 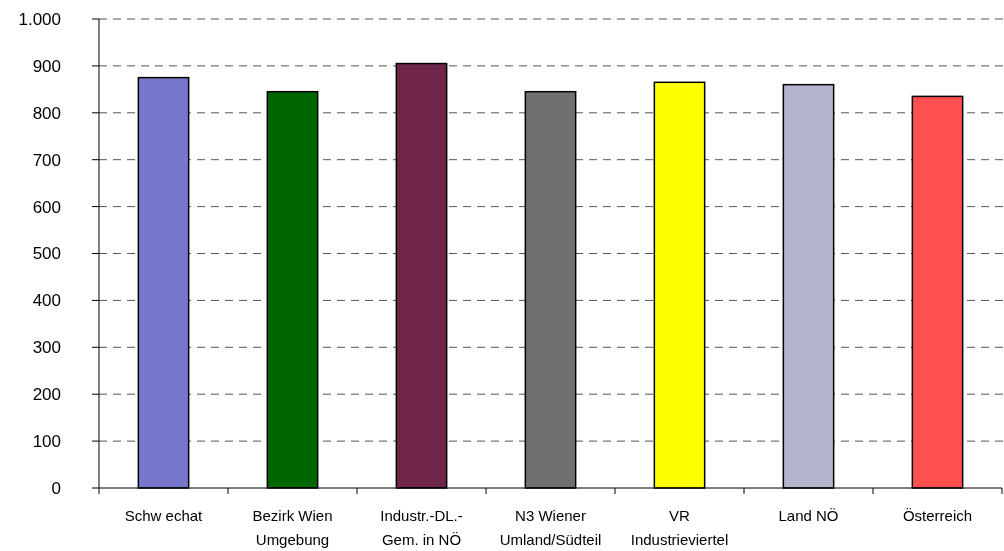 What do you see at coordinates (46, 113) in the screenshot?
I see `y-tick-label: 800` at bounding box center [46, 113].